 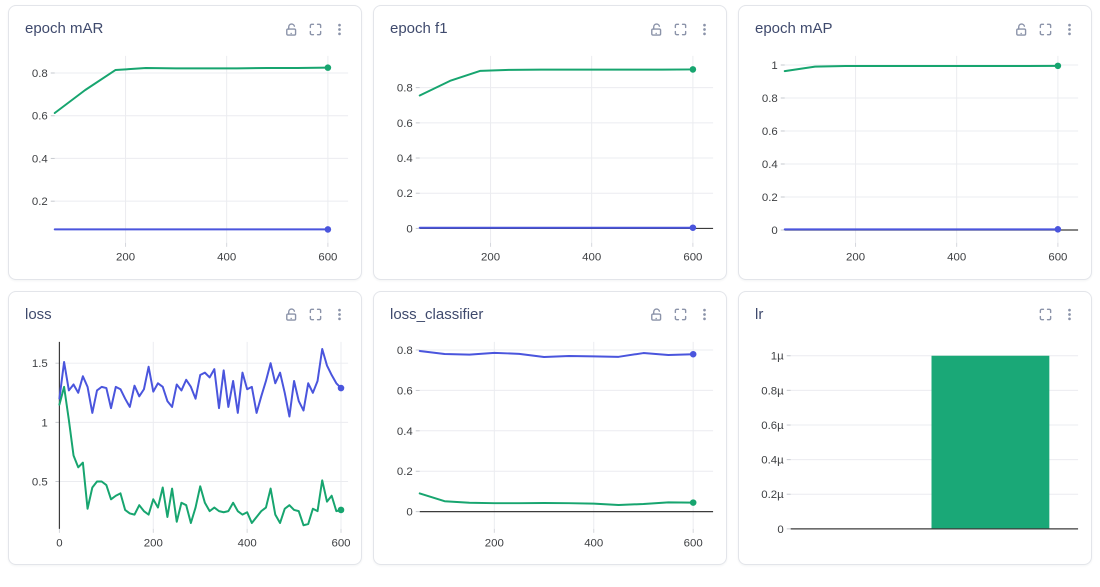 I want to click on panel-header: loss, so click(x=185, y=309).